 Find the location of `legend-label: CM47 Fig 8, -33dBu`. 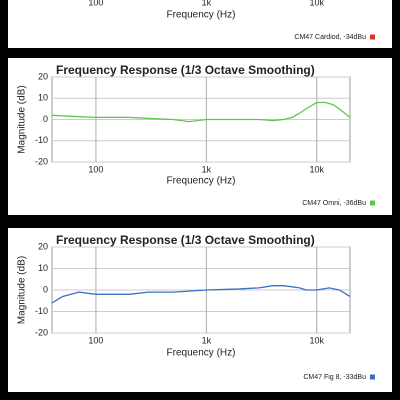

legend-label: CM47 Fig 8, -33dBu is located at coordinates (334, 377).